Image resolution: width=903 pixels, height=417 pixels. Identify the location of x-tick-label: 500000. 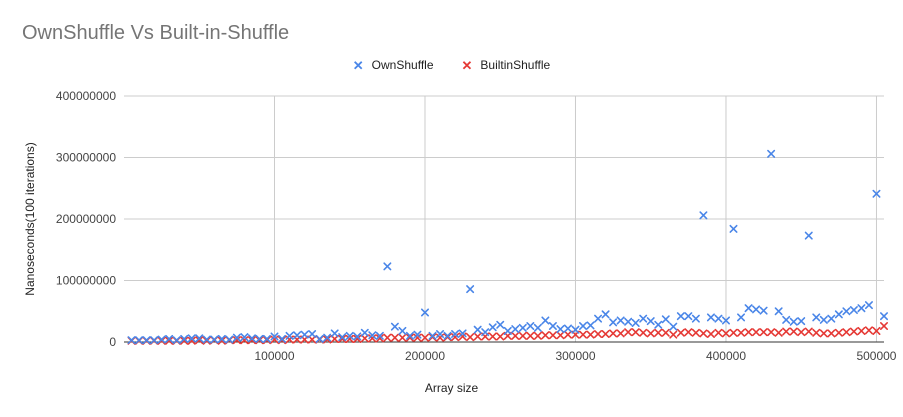
(876, 356).